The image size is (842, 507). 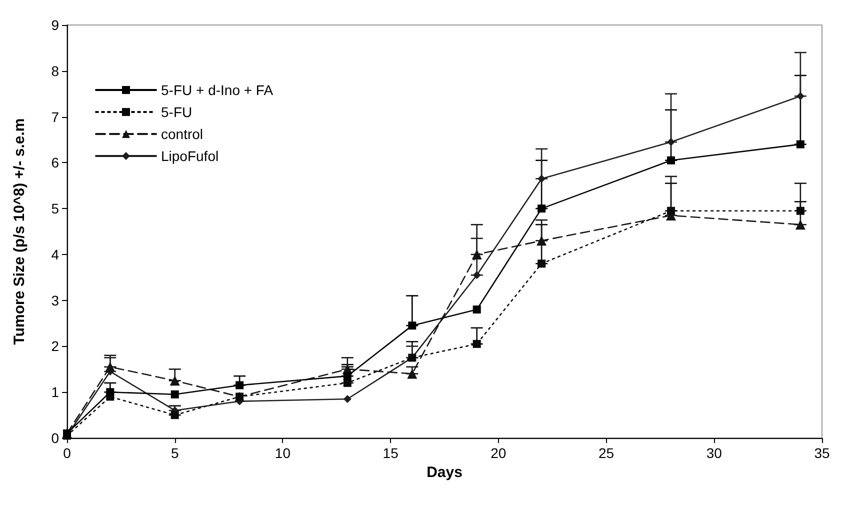 What do you see at coordinates (55, 70) in the screenshot?
I see `y-tick-label: 8` at bounding box center [55, 70].